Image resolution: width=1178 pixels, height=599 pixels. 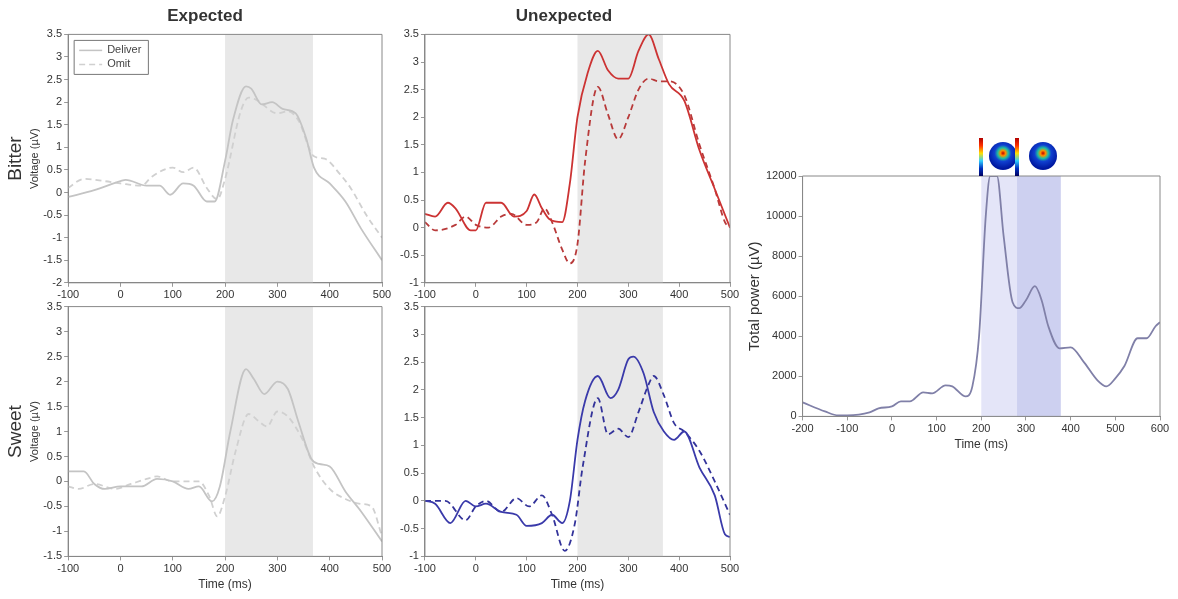 I want to click on chart-title: Unexpected, so click(x=564, y=15).